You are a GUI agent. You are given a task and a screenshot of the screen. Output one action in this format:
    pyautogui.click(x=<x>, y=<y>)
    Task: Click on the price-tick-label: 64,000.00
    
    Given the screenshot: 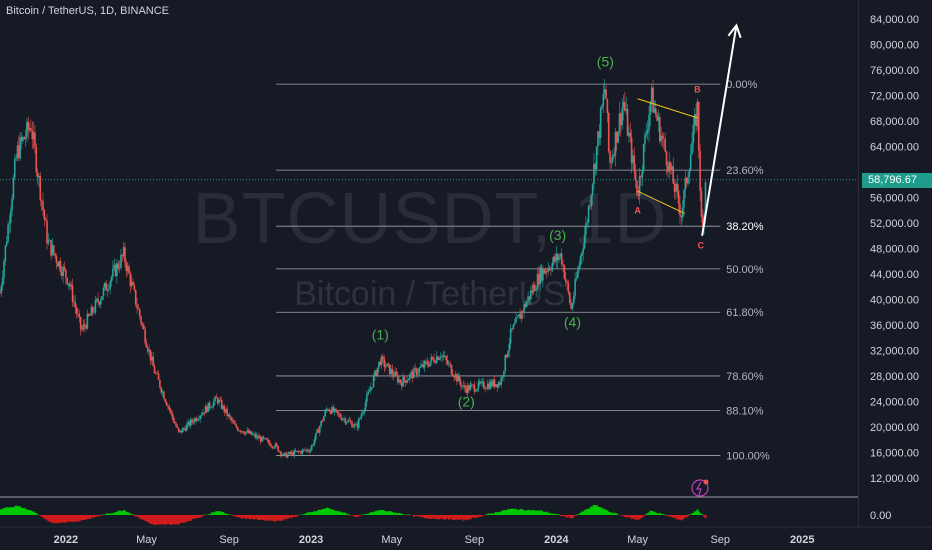 What is the action you would take?
    pyautogui.click(x=894, y=148)
    